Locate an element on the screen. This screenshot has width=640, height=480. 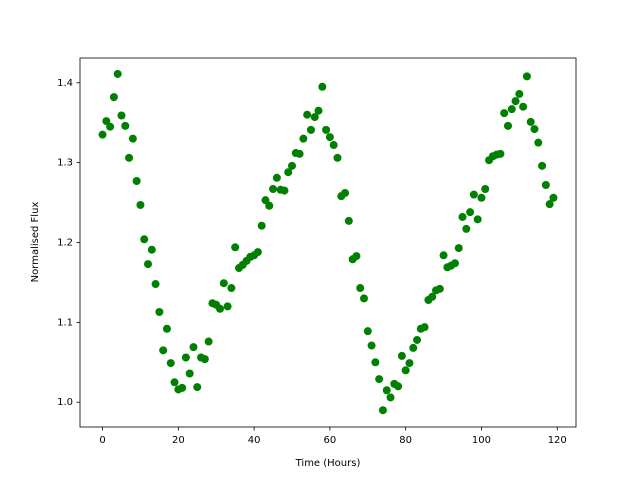
x-tick-label: 0 is located at coordinates (102, 440).